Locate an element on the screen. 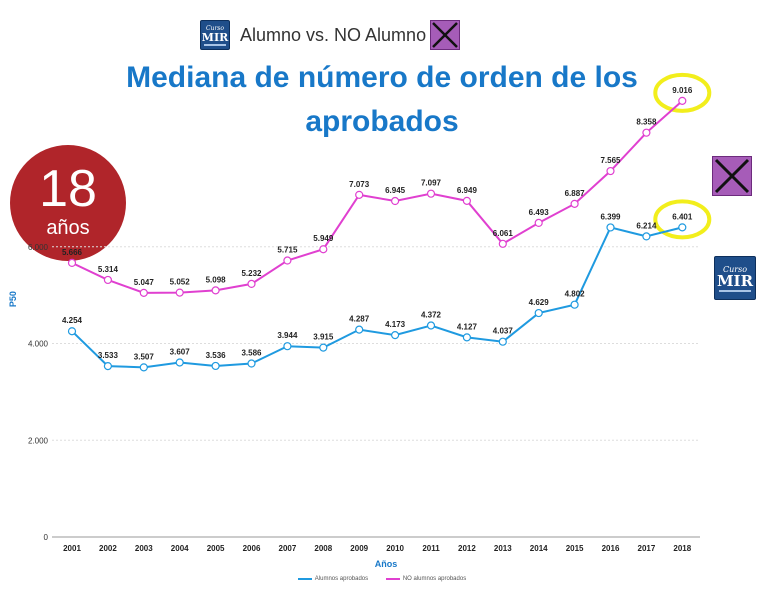 This screenshot has width=764, height=599. age-badge: 18 años is located at coordinates (68, 203).